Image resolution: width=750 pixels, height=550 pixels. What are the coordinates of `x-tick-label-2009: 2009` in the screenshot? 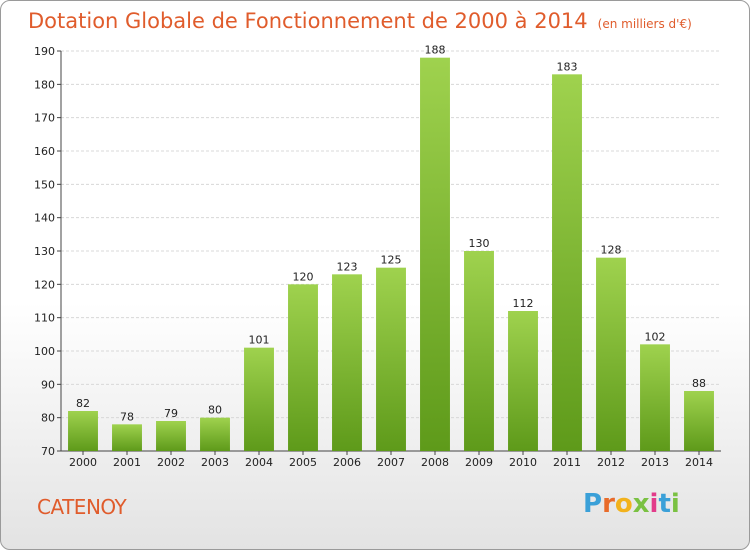 It's located at (479, 462).